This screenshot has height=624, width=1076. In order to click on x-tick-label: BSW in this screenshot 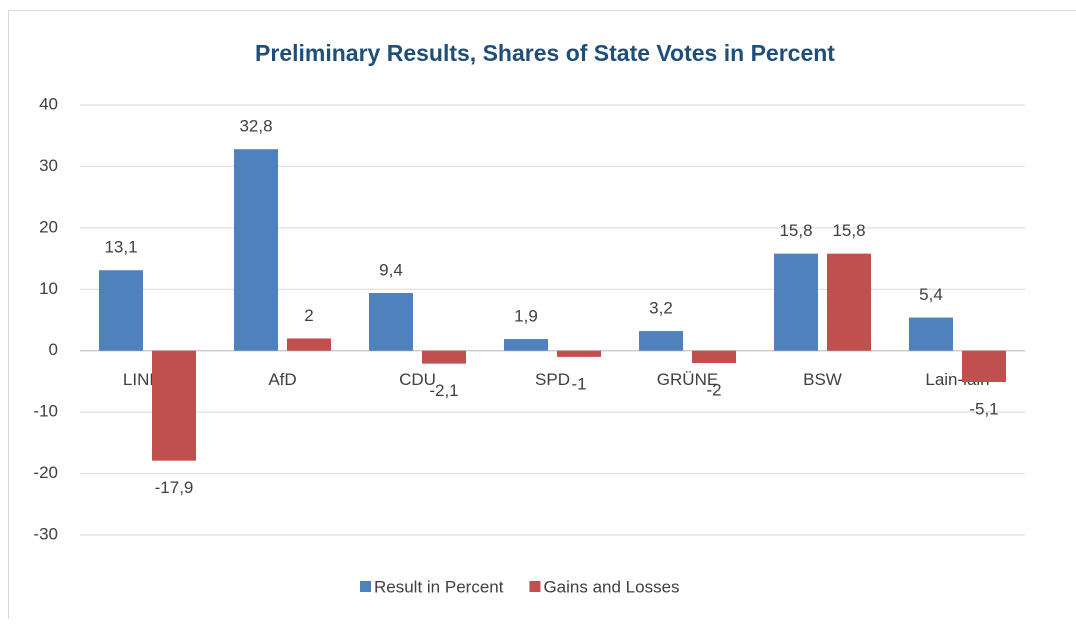, I will do `click(822, 379)`.